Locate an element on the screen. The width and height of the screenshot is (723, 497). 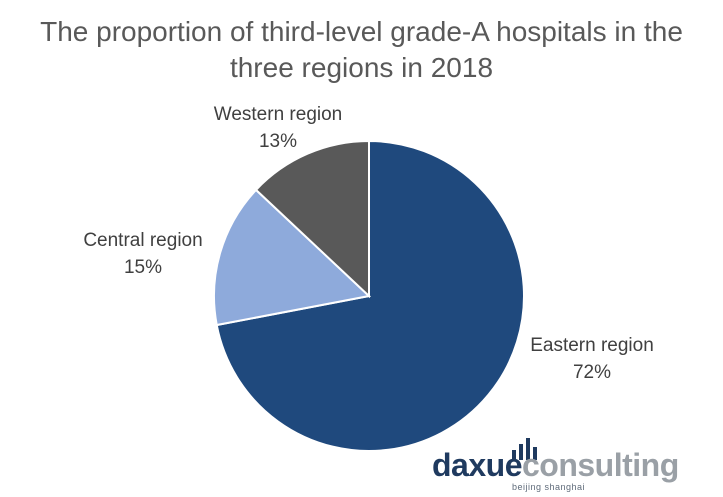
slice-value-central-region: 15% is located at coordinates (143, 267).